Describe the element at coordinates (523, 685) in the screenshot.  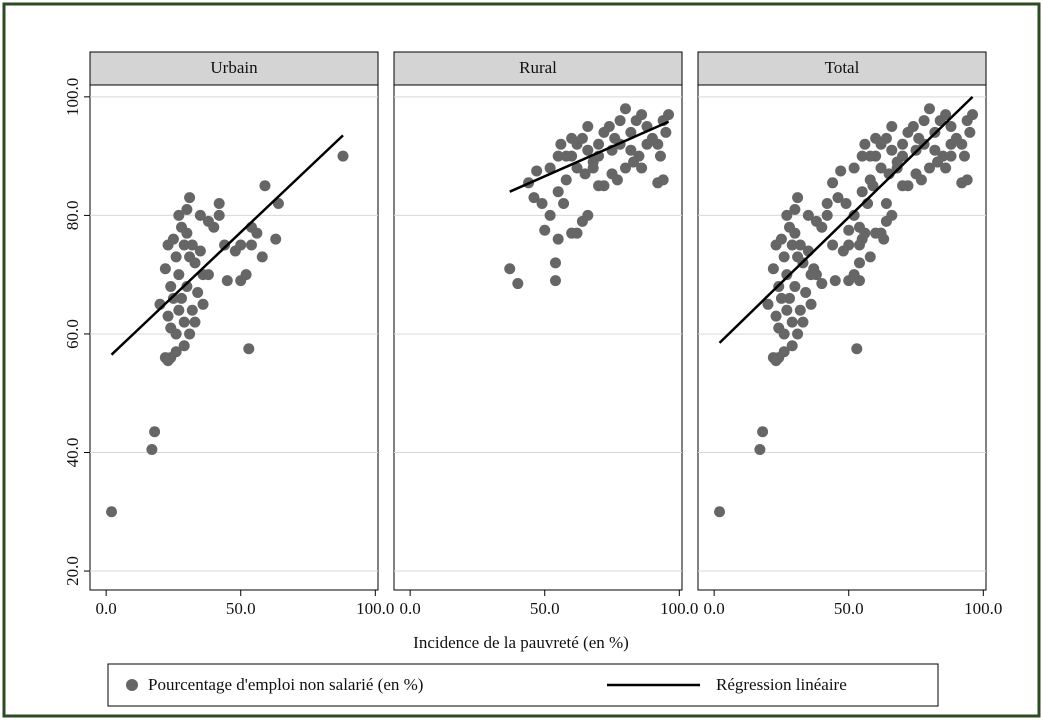
I see `legend` at that location.